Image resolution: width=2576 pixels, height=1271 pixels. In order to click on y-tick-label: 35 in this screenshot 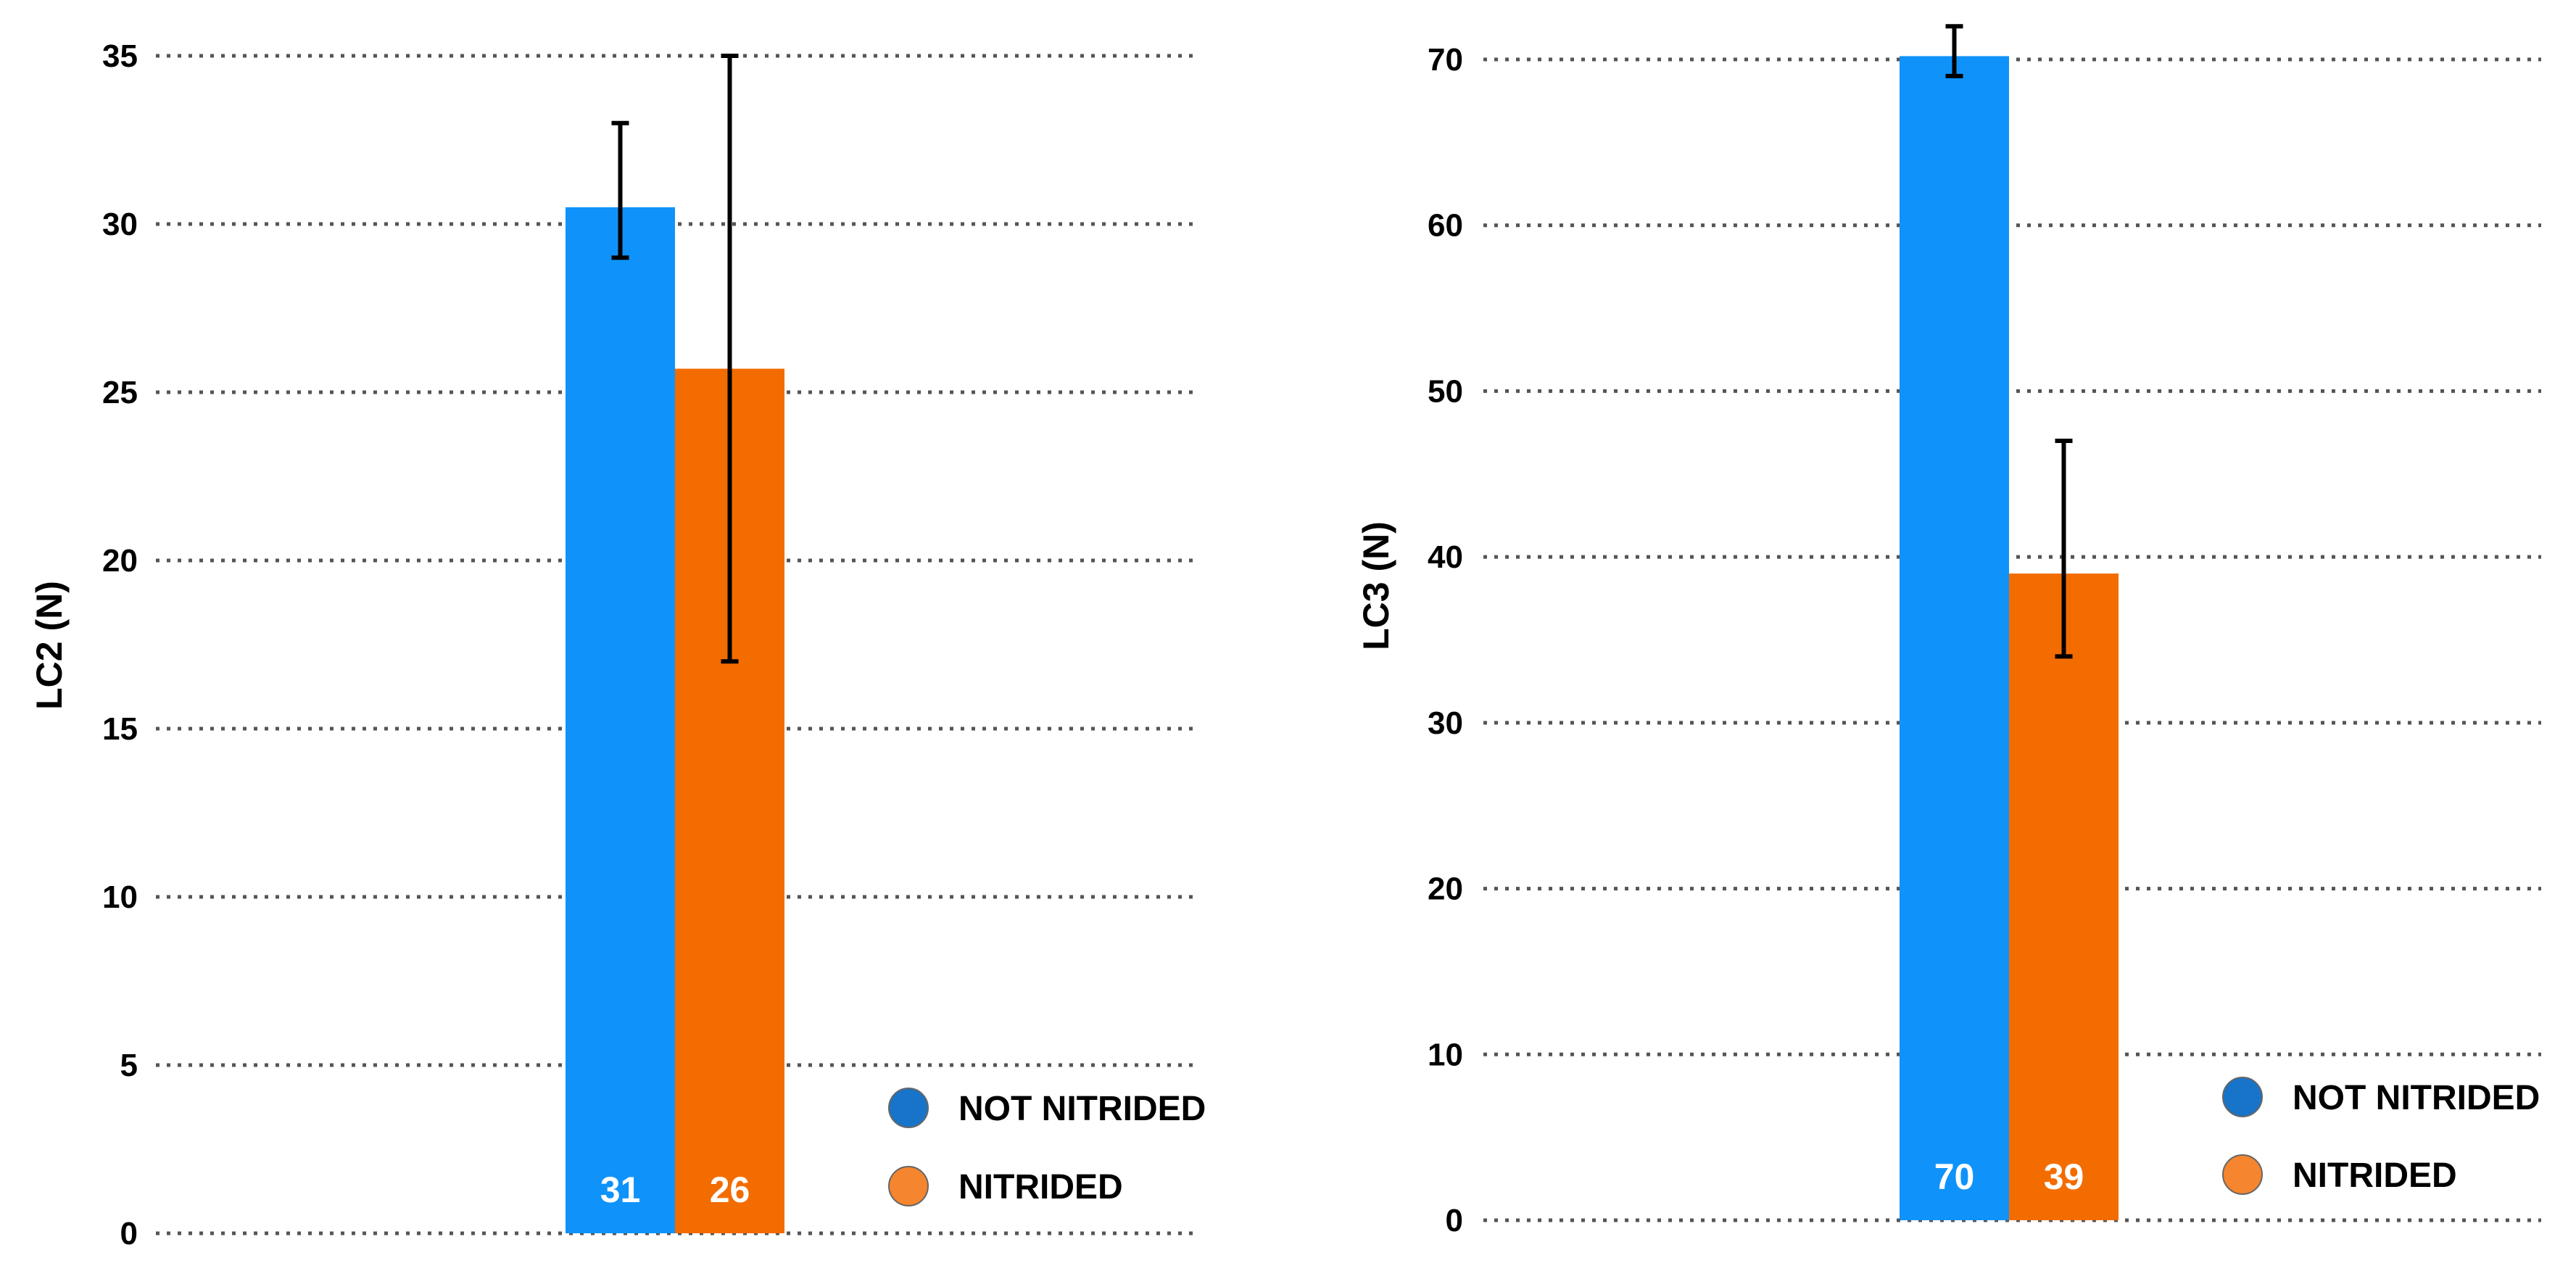, I will do `click(120, 56)`.